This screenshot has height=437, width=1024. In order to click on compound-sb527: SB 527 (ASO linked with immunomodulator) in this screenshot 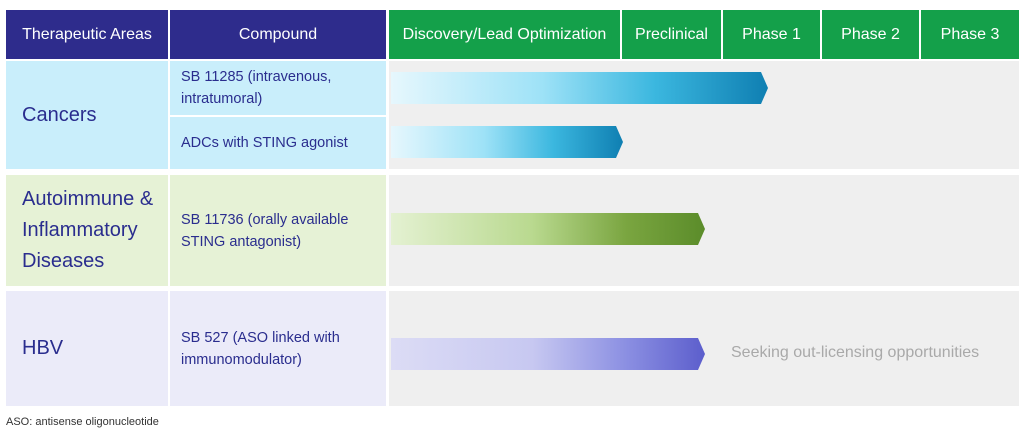, I will do `click(278, 348)`.